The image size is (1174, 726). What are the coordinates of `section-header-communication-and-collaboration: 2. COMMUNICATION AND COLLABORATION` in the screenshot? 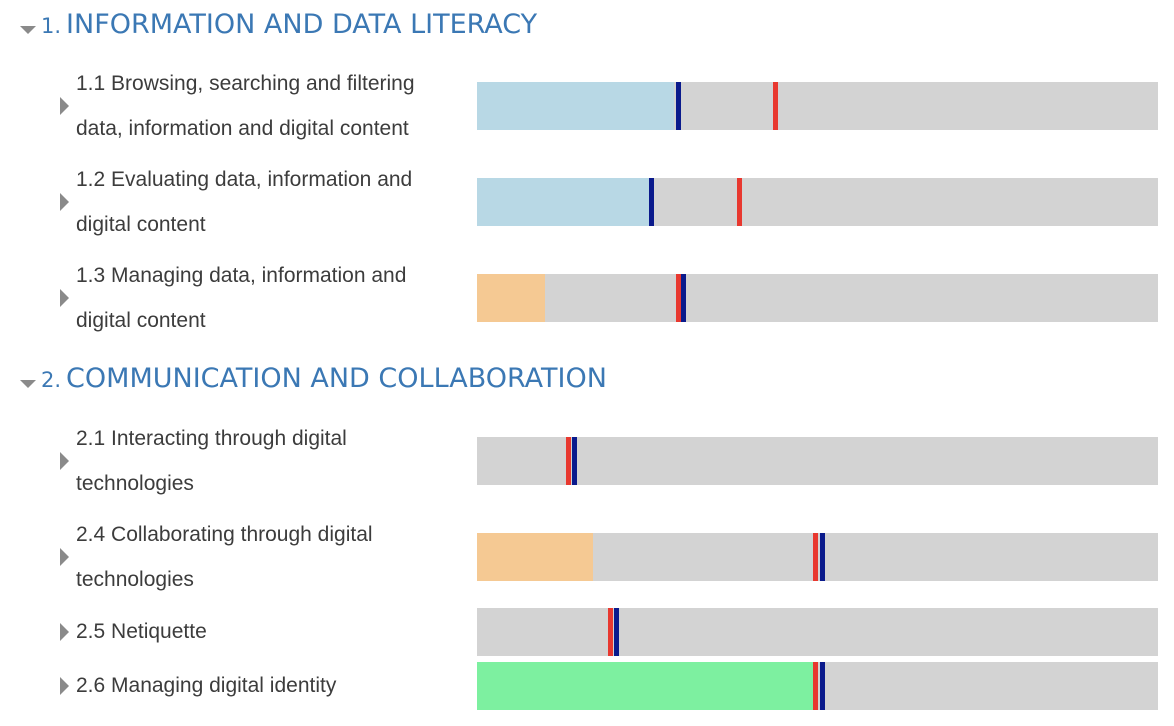 It's located at (313, 378).